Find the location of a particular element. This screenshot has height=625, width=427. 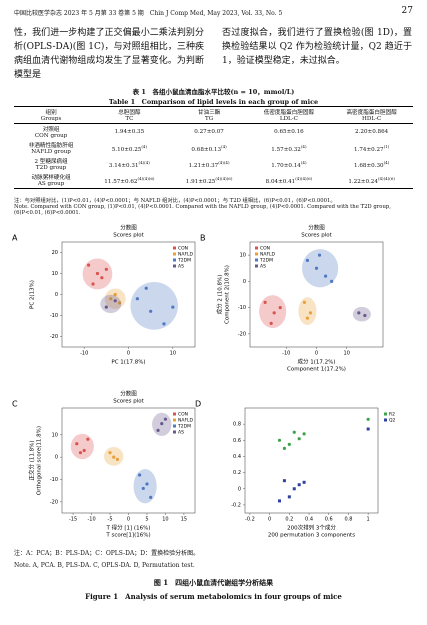

x-axis-label: 200 permutation 3 components is located at coordinates (311, 536).